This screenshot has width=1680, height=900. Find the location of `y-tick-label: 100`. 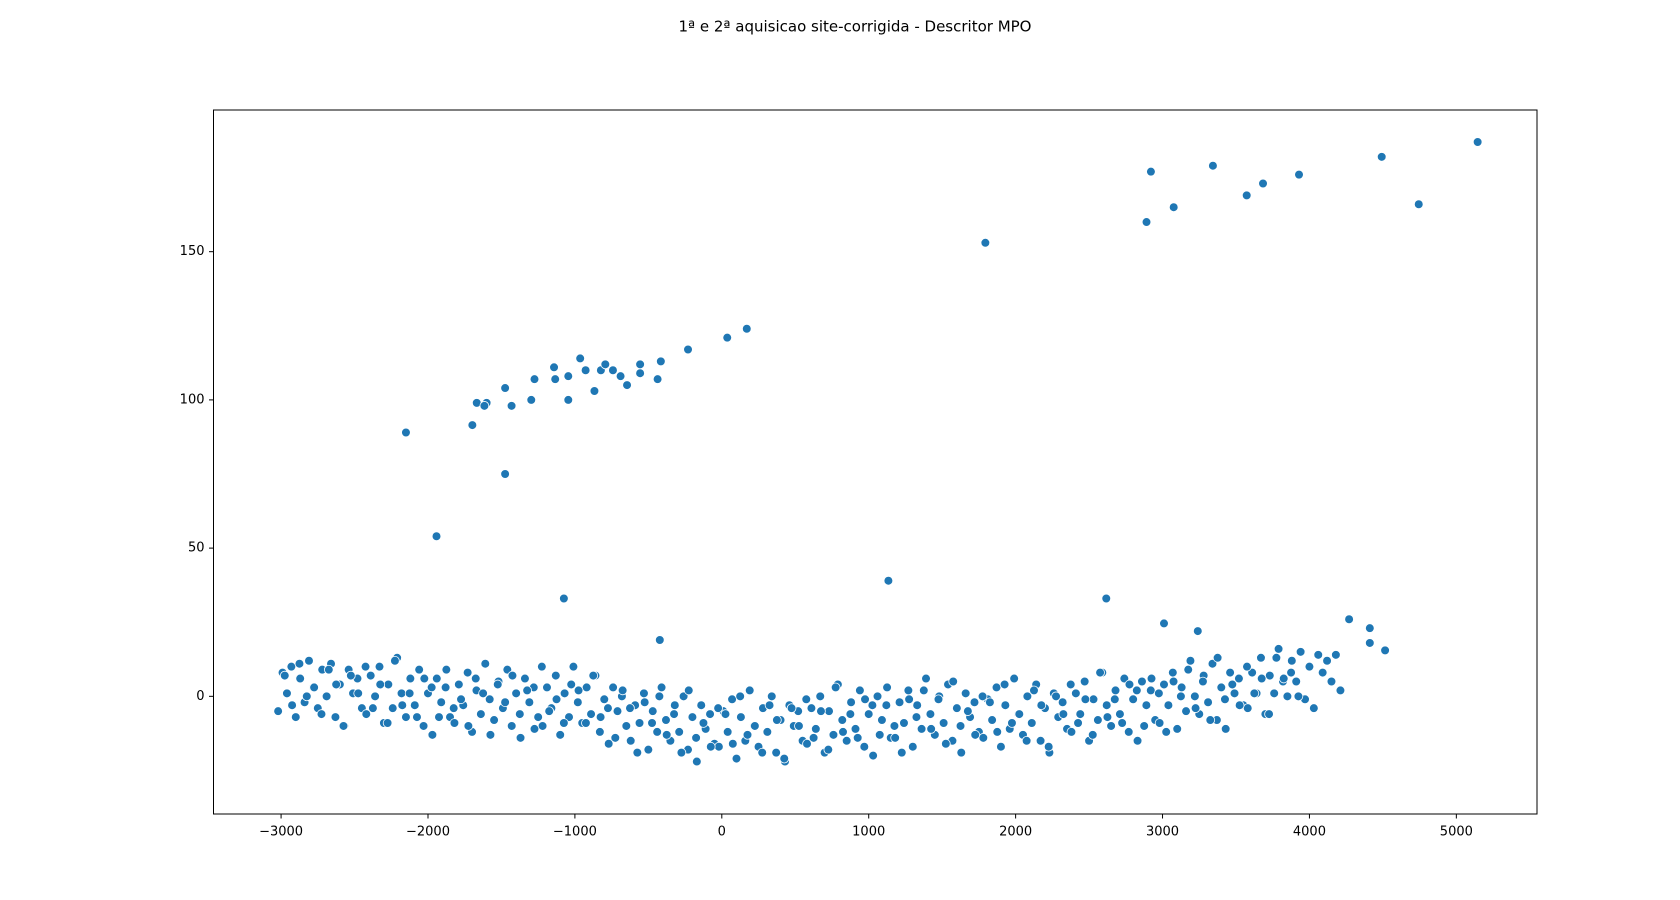

y-tick-label: 100 is located at coordinates (192, 399).